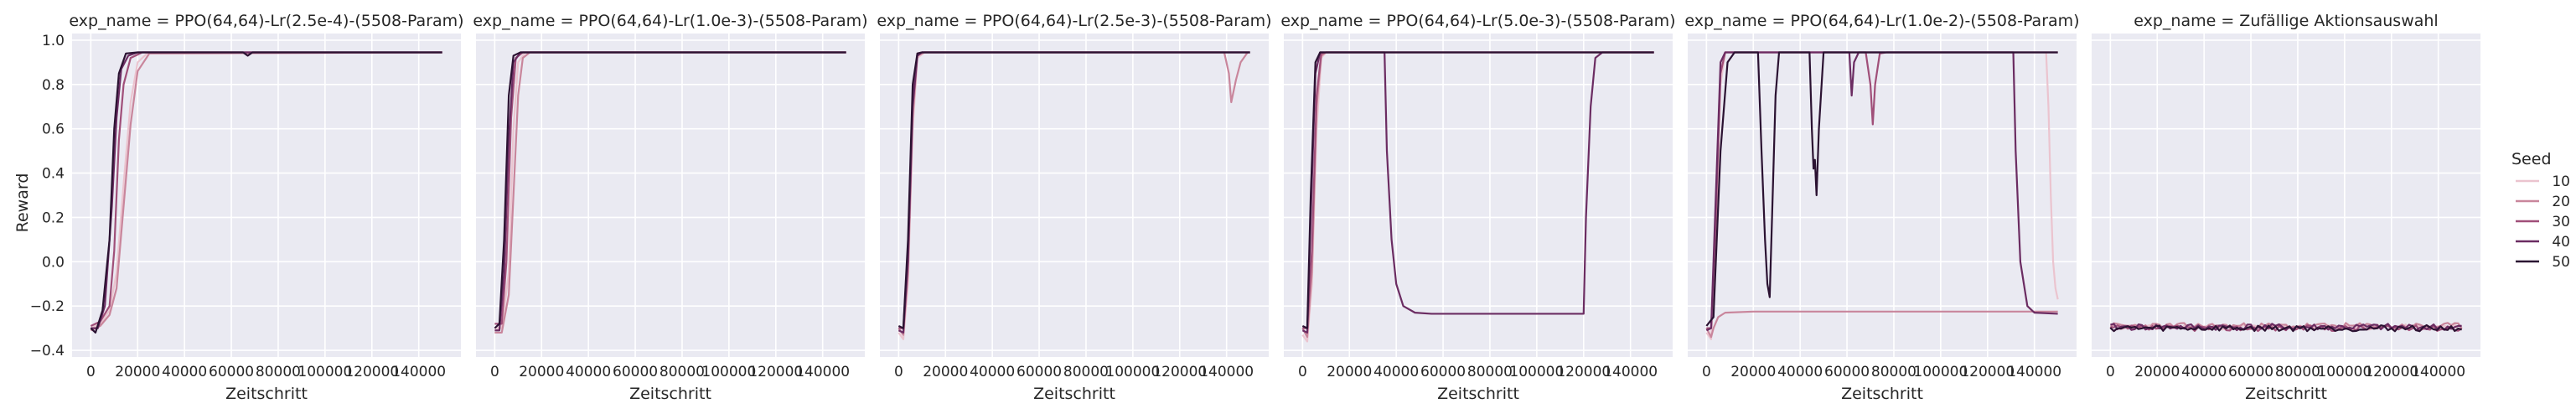 The width and height of the screenshot is (2576, 419). Describe the element at coordinates (53, 41) in the screenshot. I see `y-tick-label: 1.0` at that location.